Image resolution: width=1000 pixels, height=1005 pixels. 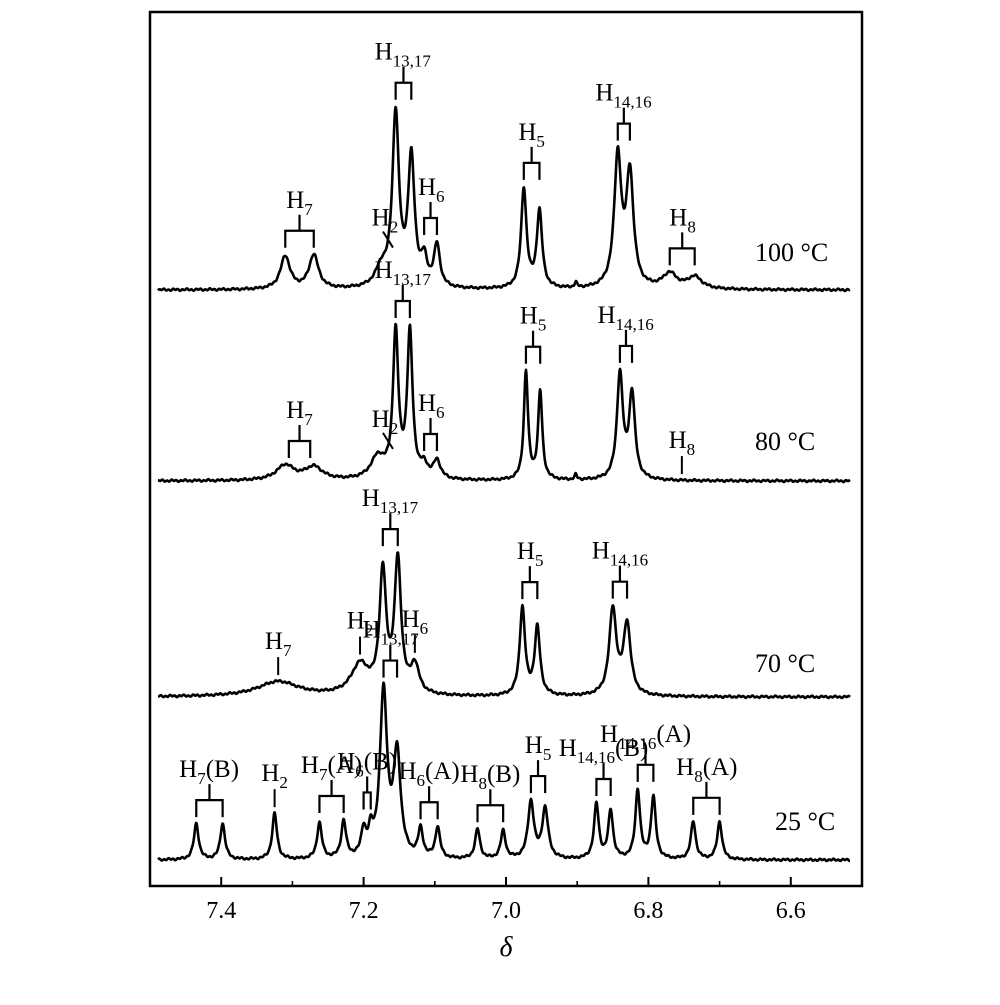 I want to click on peak-label: H6(A), so click(x=428, y=774).